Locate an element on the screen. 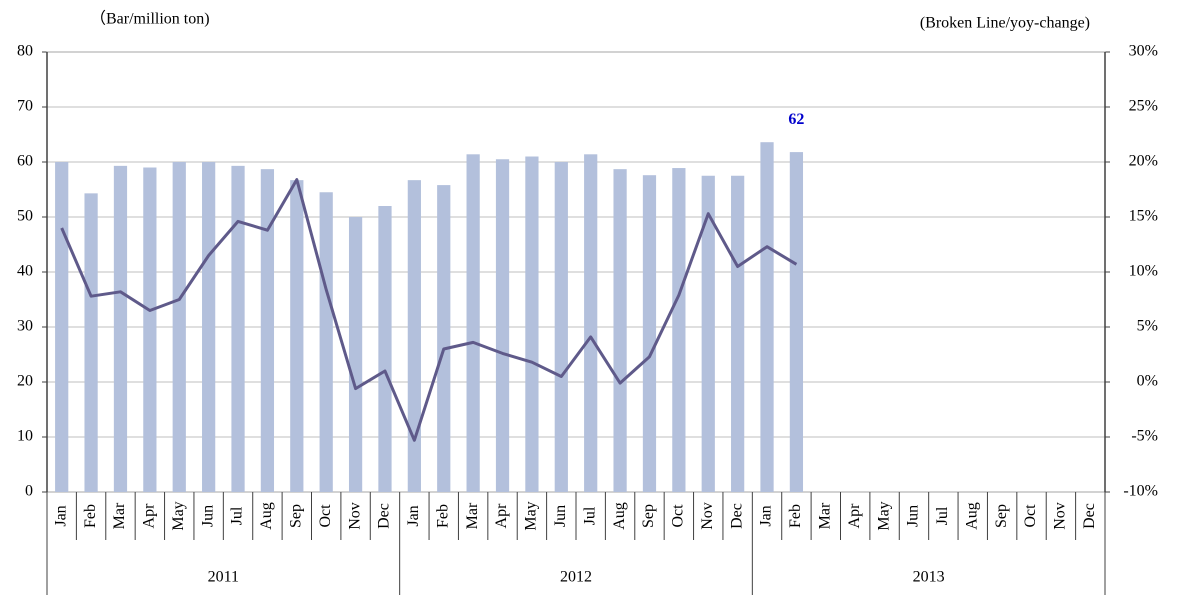  y-tick-label: 40 is located at coordinates (25, 271).